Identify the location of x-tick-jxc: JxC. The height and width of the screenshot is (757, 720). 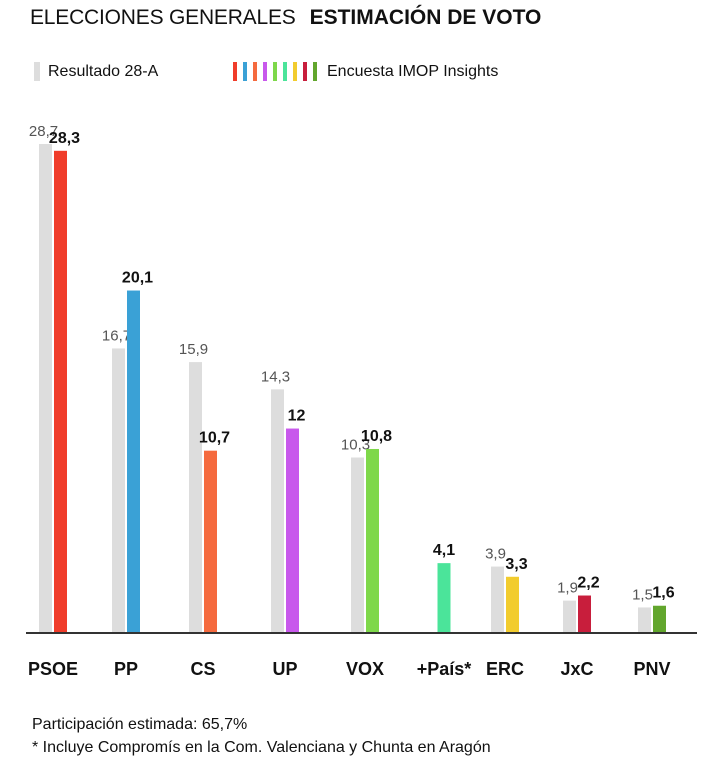
(576, 669).